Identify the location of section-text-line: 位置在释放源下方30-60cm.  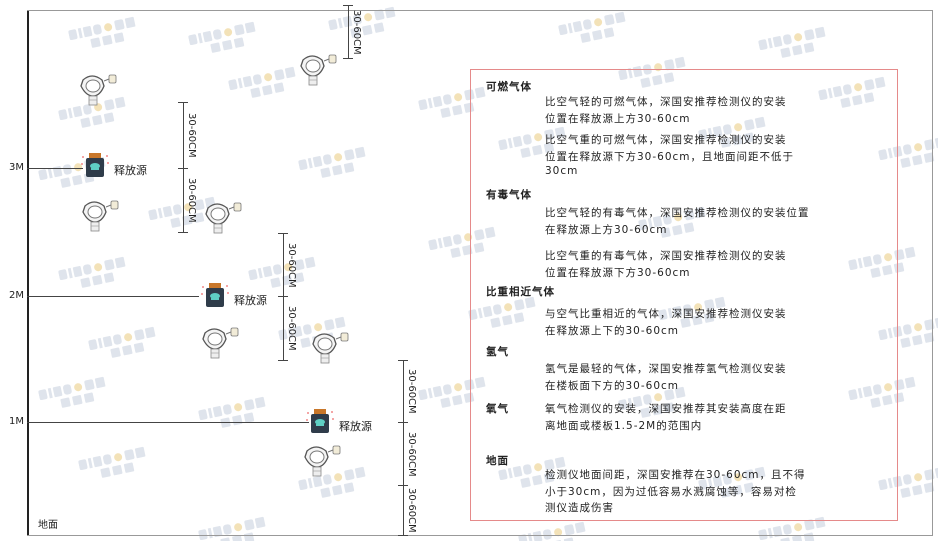
(618, 272).